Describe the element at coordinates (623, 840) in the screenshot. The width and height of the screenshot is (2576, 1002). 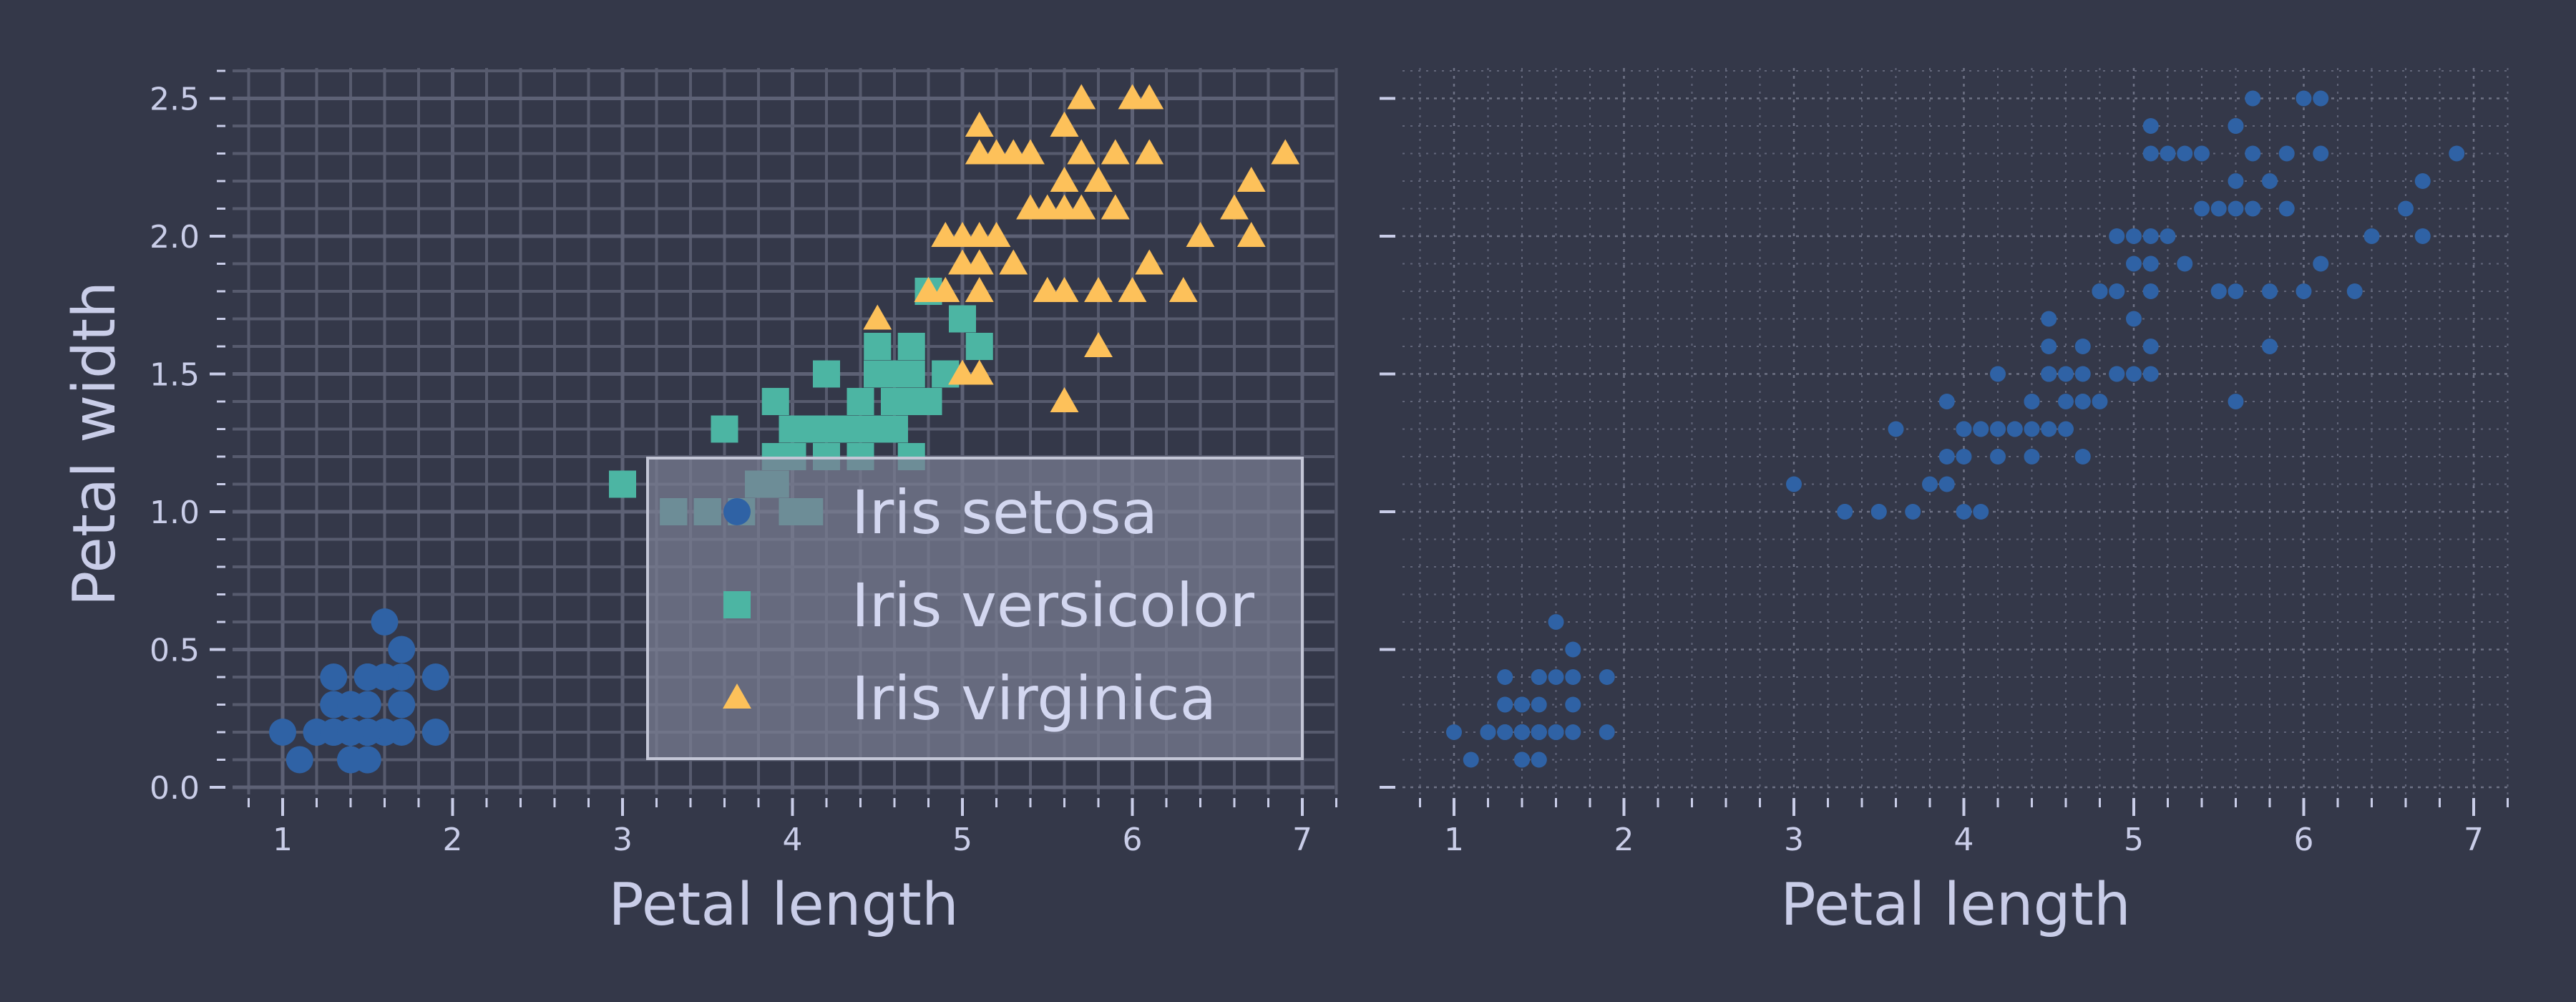
I see `x-tick-label: 3` at that location.